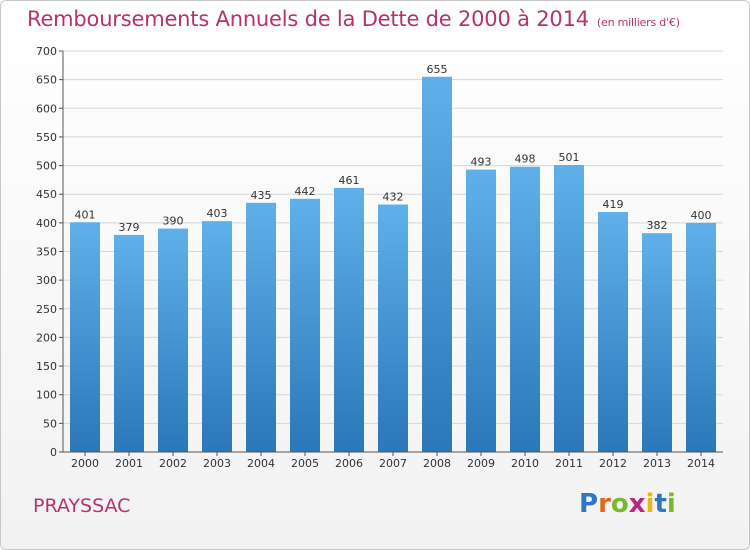 The image size is (750, 550). What do you see at coordinates (569, 463) in the screenshot?
I see `x-tick-label: 2011` at bounding box center [569, 463].